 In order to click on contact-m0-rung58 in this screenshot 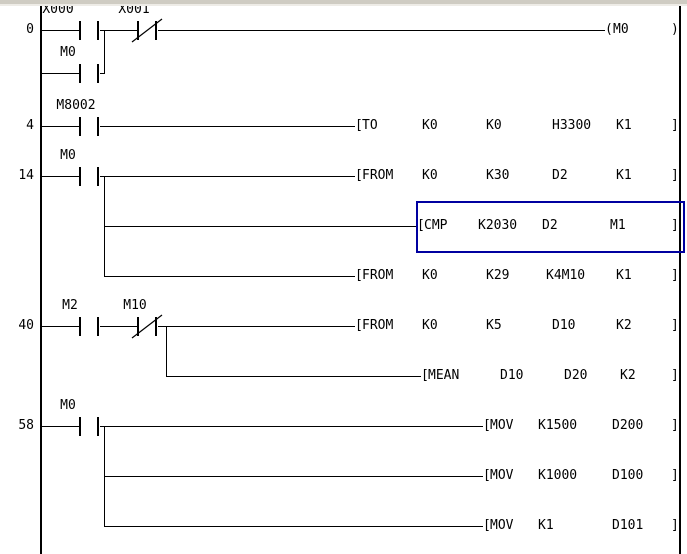, I will do `click(89, 426)`.